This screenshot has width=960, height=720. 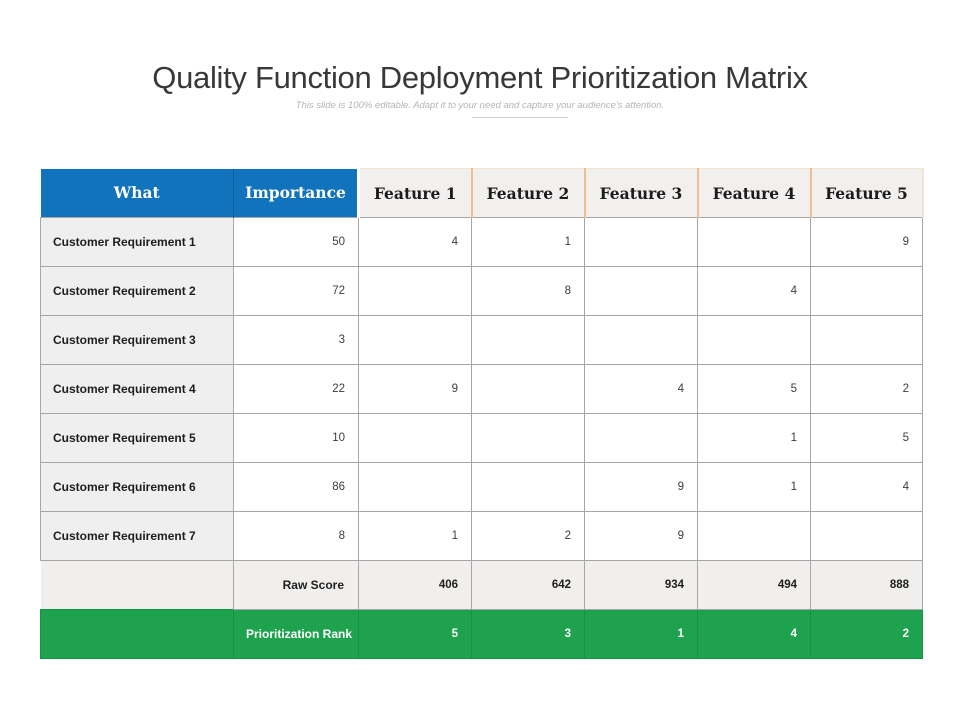 I want to click on feature-5-value: 2, so click(x=866, y=389).